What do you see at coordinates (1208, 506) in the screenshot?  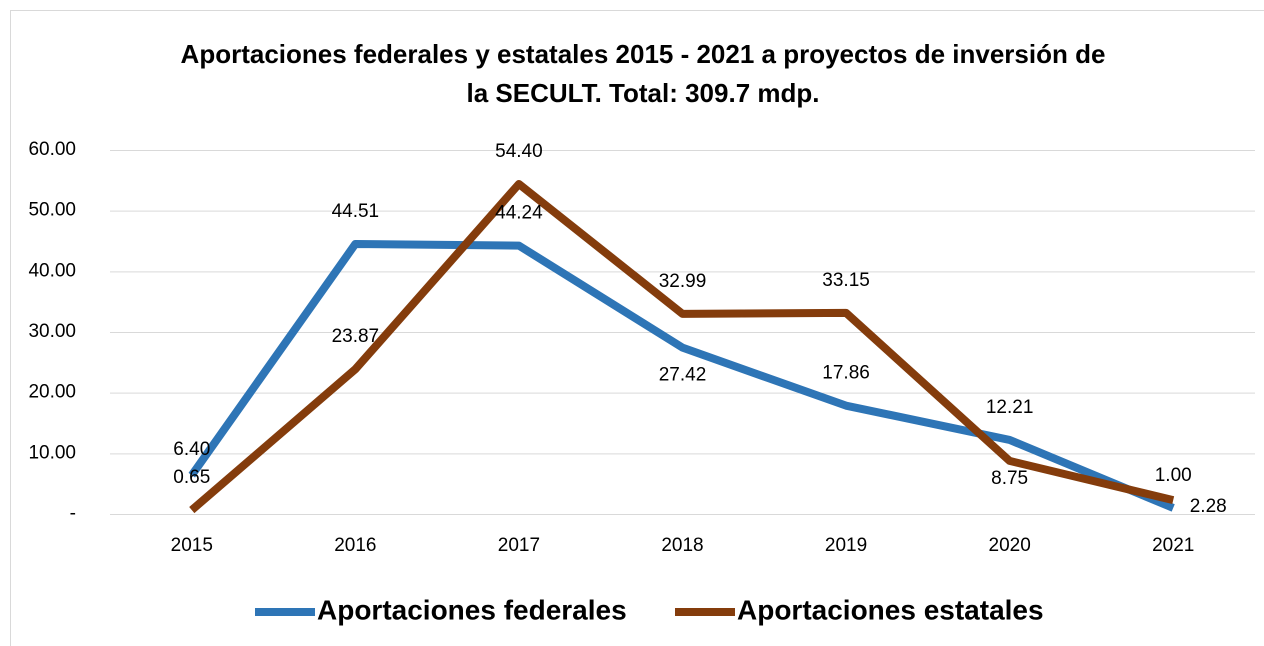 I see `data-label: 2.28` at bounding box center [1208, 506].